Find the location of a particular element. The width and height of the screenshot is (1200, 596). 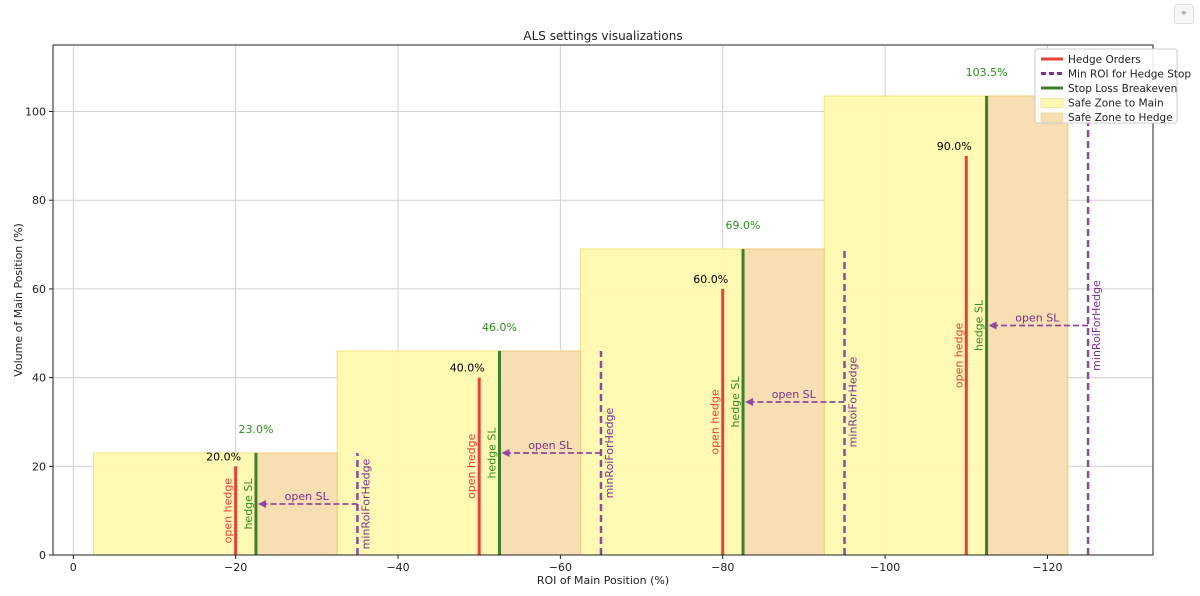

x-tick-label: −40 is located at coordinates (397, 567).